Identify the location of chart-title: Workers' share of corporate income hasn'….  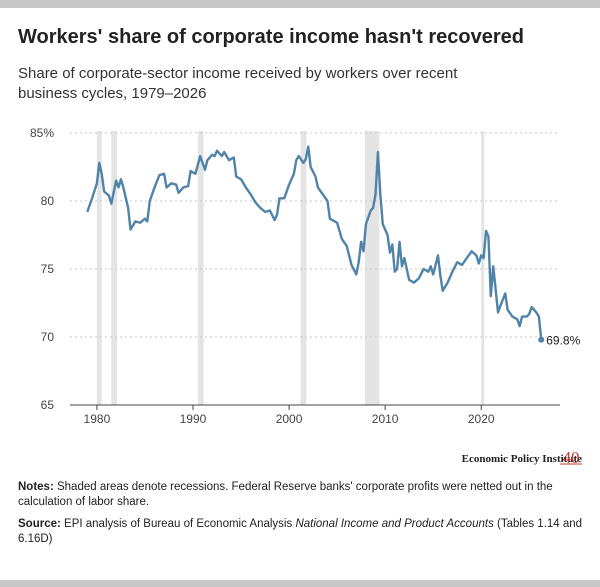
(271, 37).